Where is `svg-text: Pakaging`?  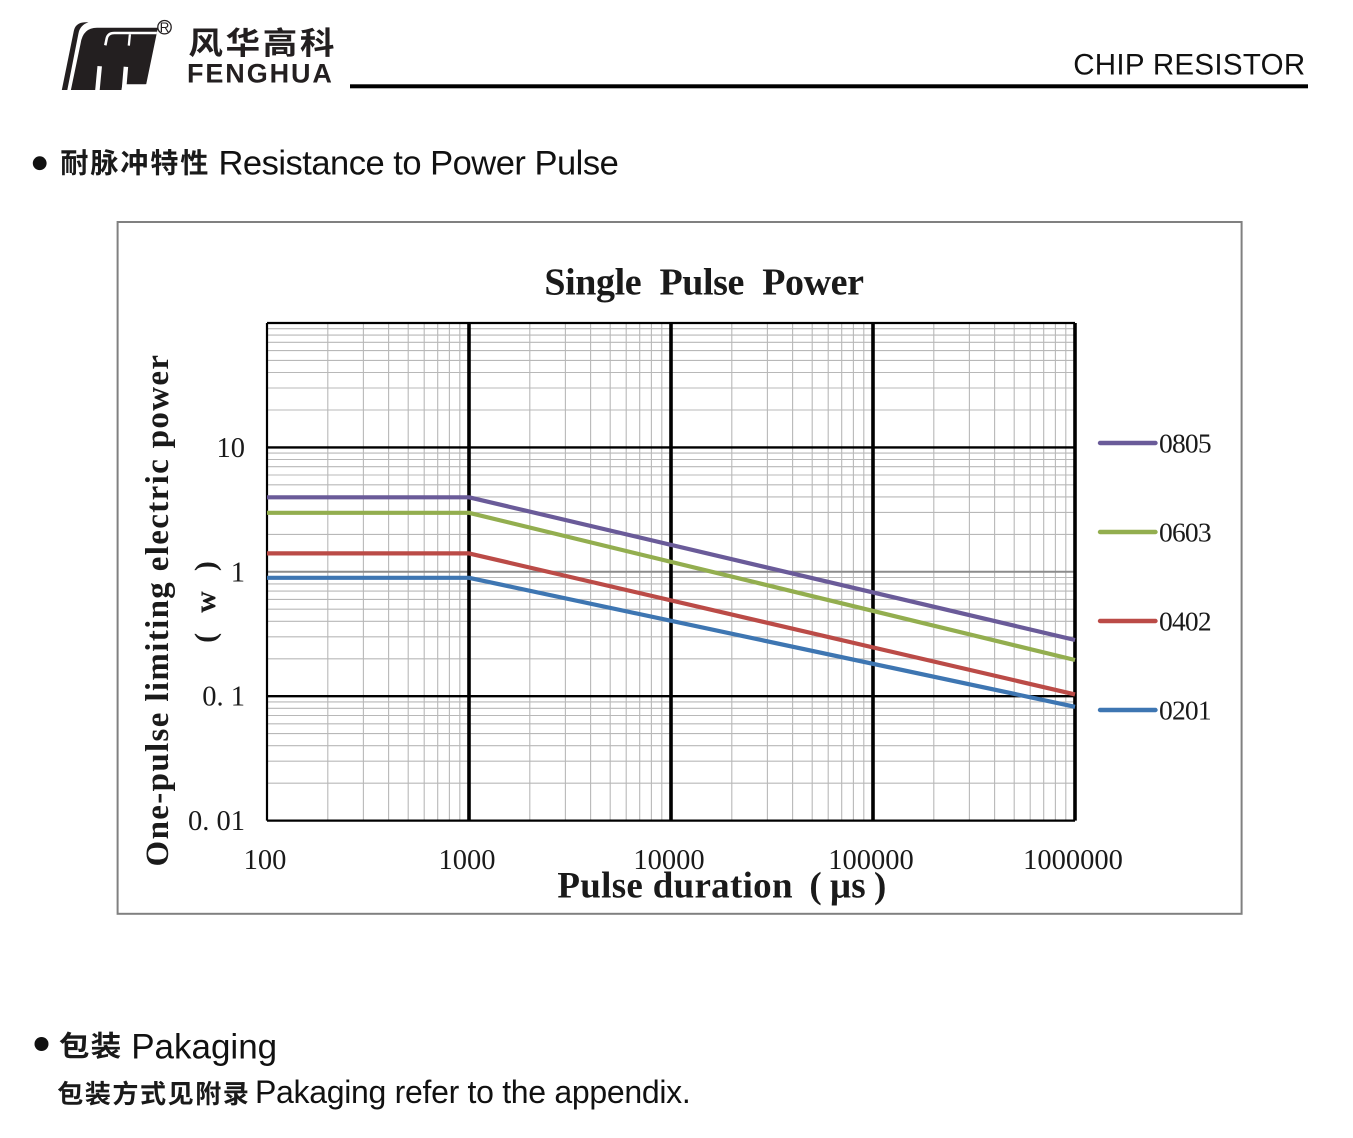 svg-text: Pakaging is located at coordinates (204, 1047).